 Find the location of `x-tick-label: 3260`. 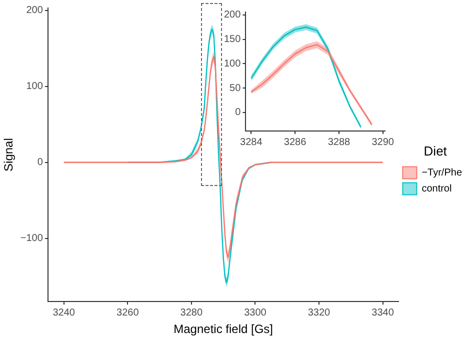

x-tick-label: 3260 is located at coordinates (128, 312).